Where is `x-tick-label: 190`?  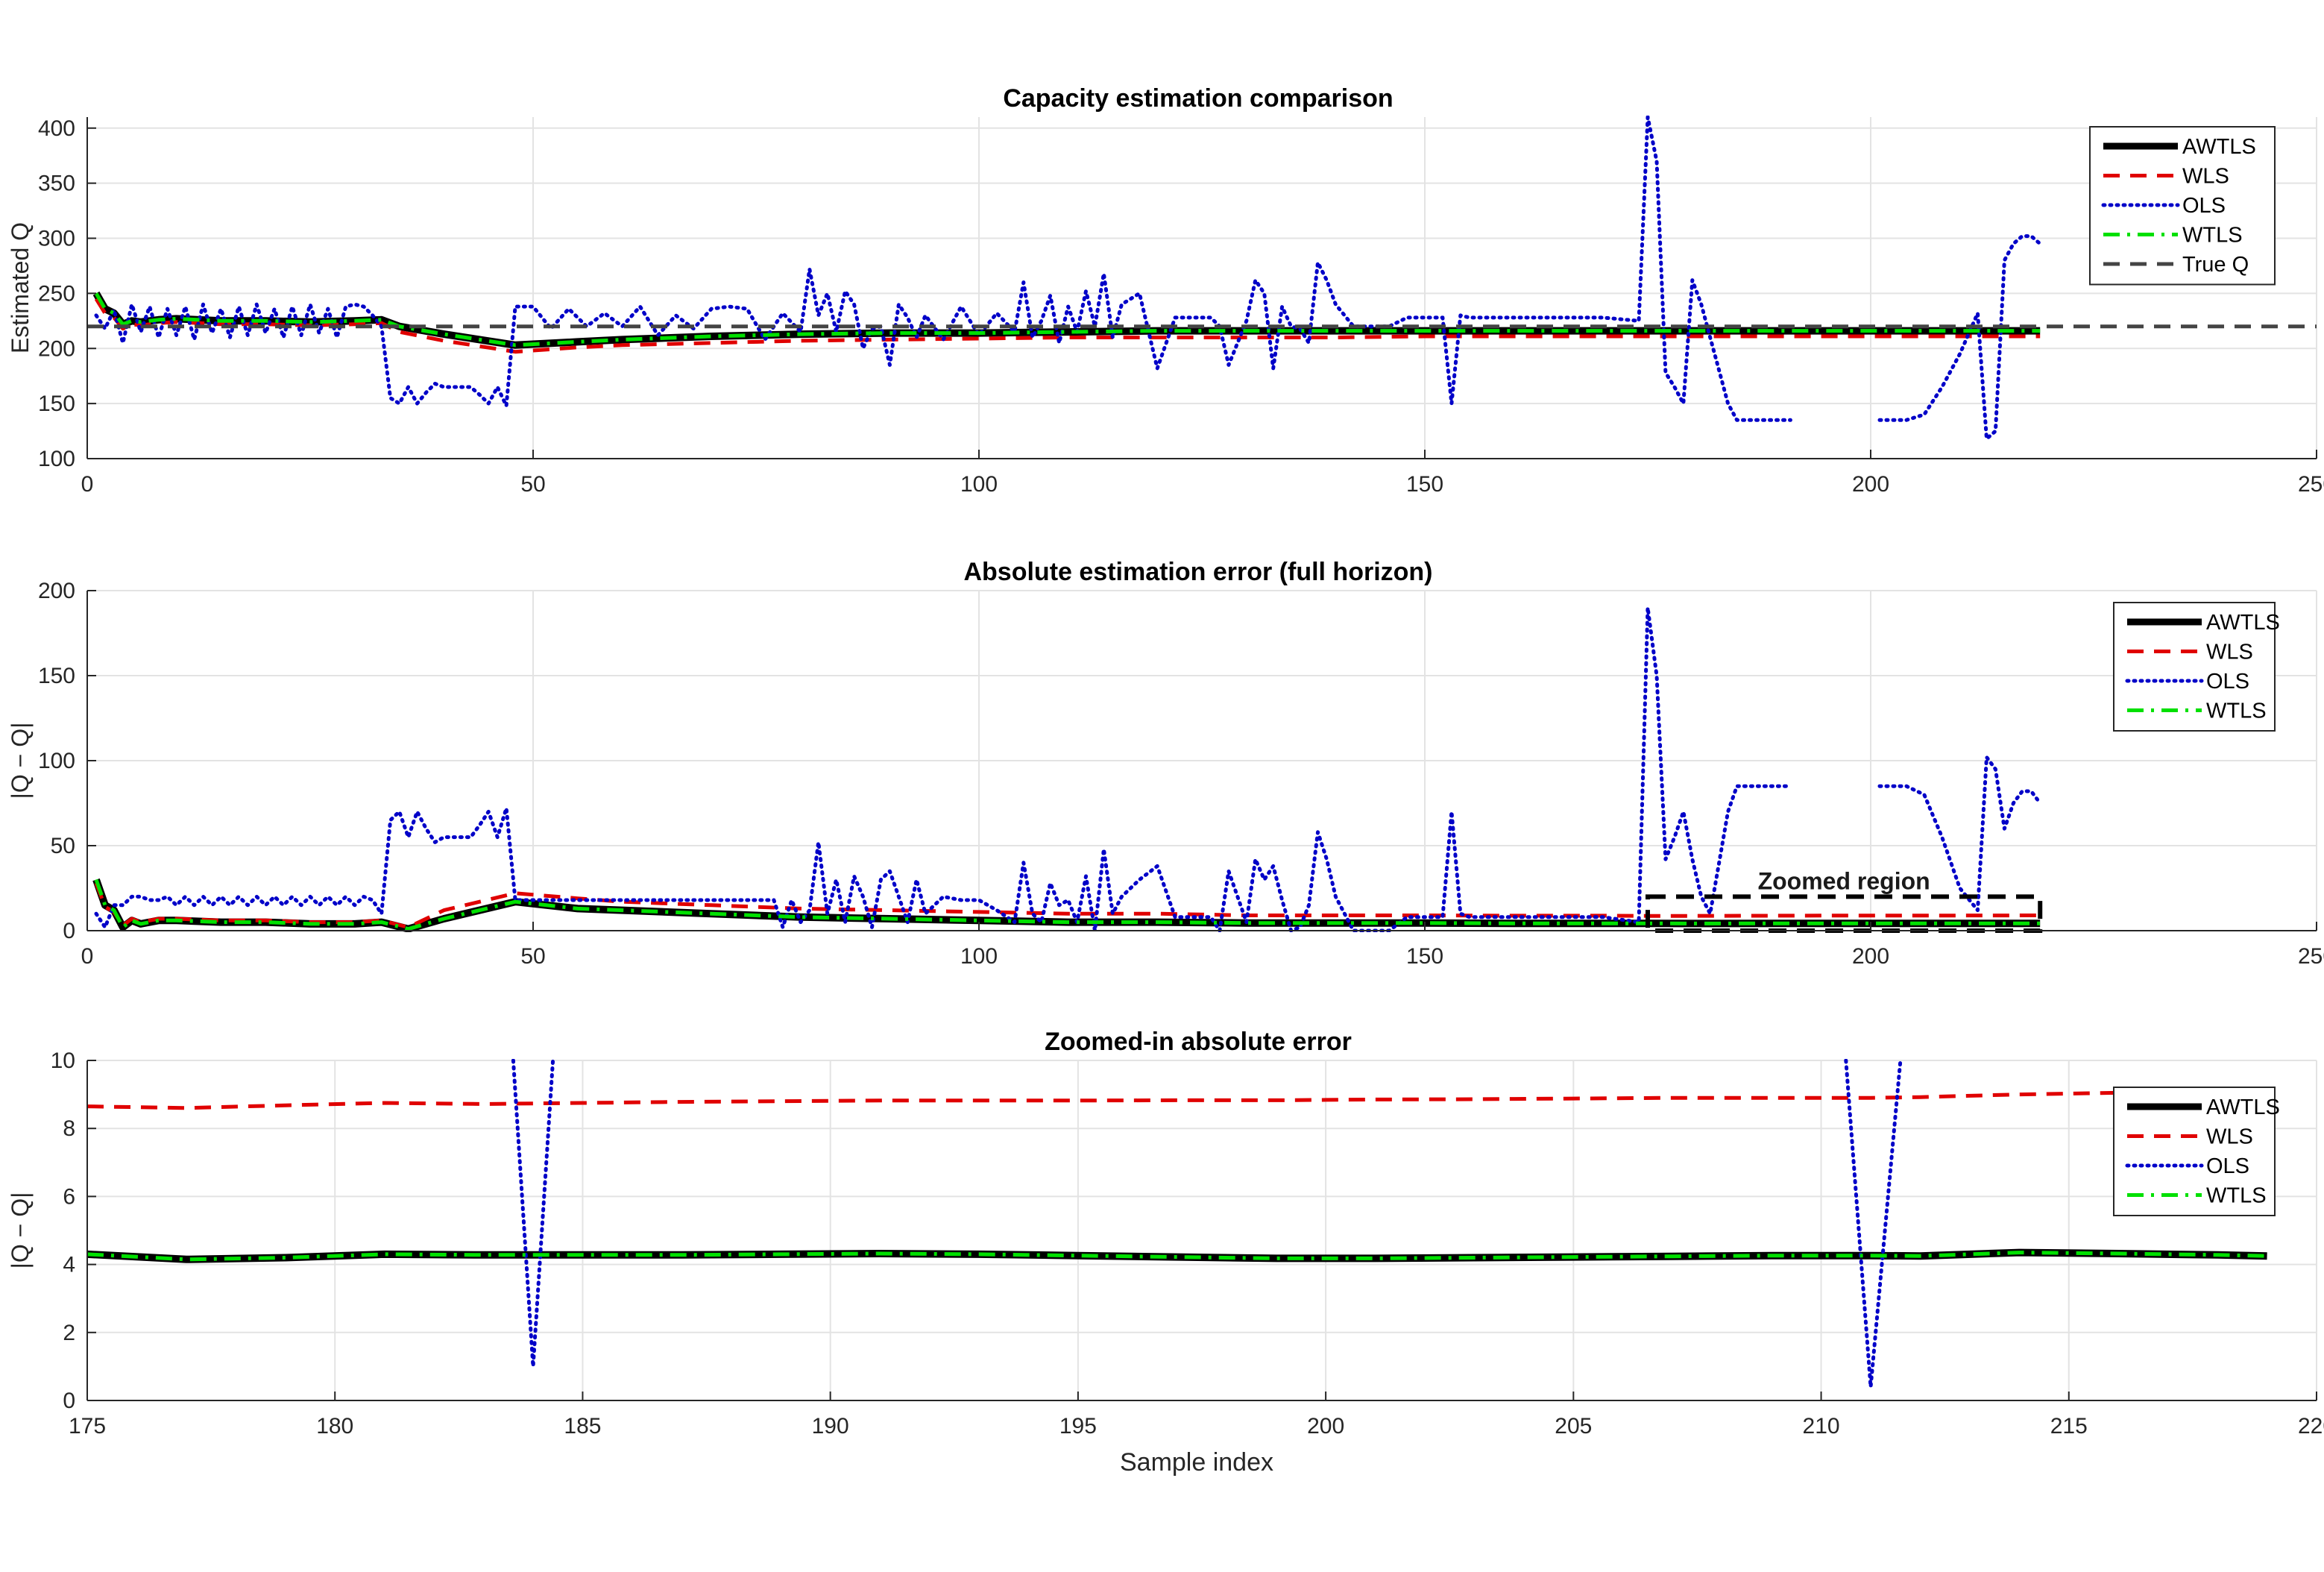
x-tick-label: 190 is located at coordinates (830, 1426).